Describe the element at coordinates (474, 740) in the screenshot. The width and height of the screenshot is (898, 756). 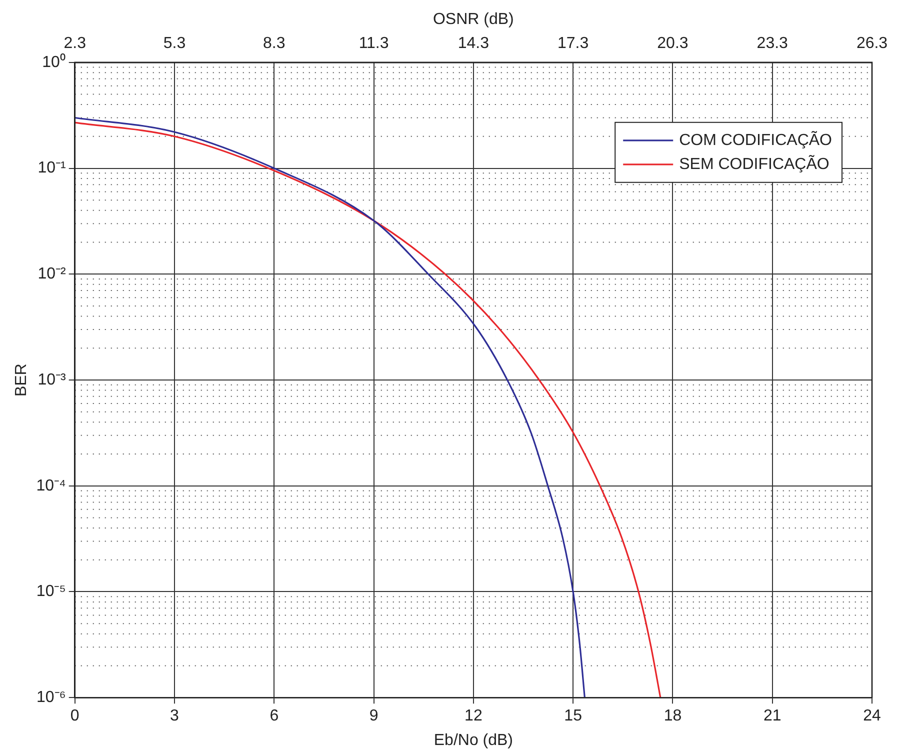
I see `x-axis-title: Eb/No (dB)` at that location.